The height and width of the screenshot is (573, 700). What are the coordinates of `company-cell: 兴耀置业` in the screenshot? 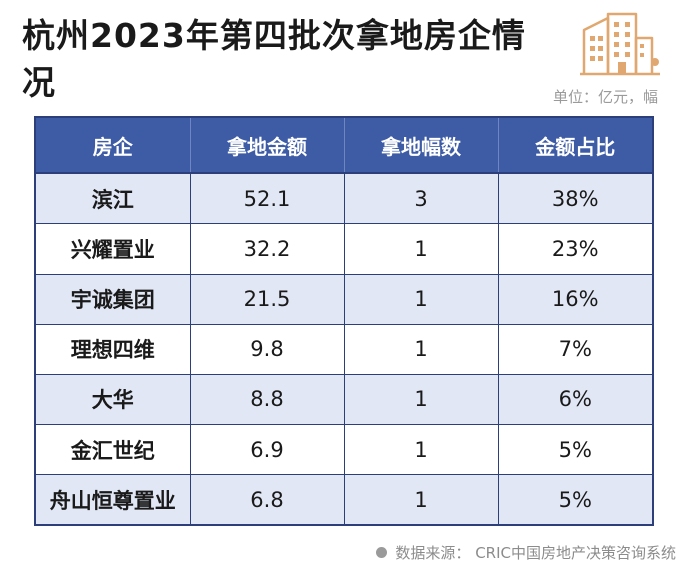 It's located at (113, 249).